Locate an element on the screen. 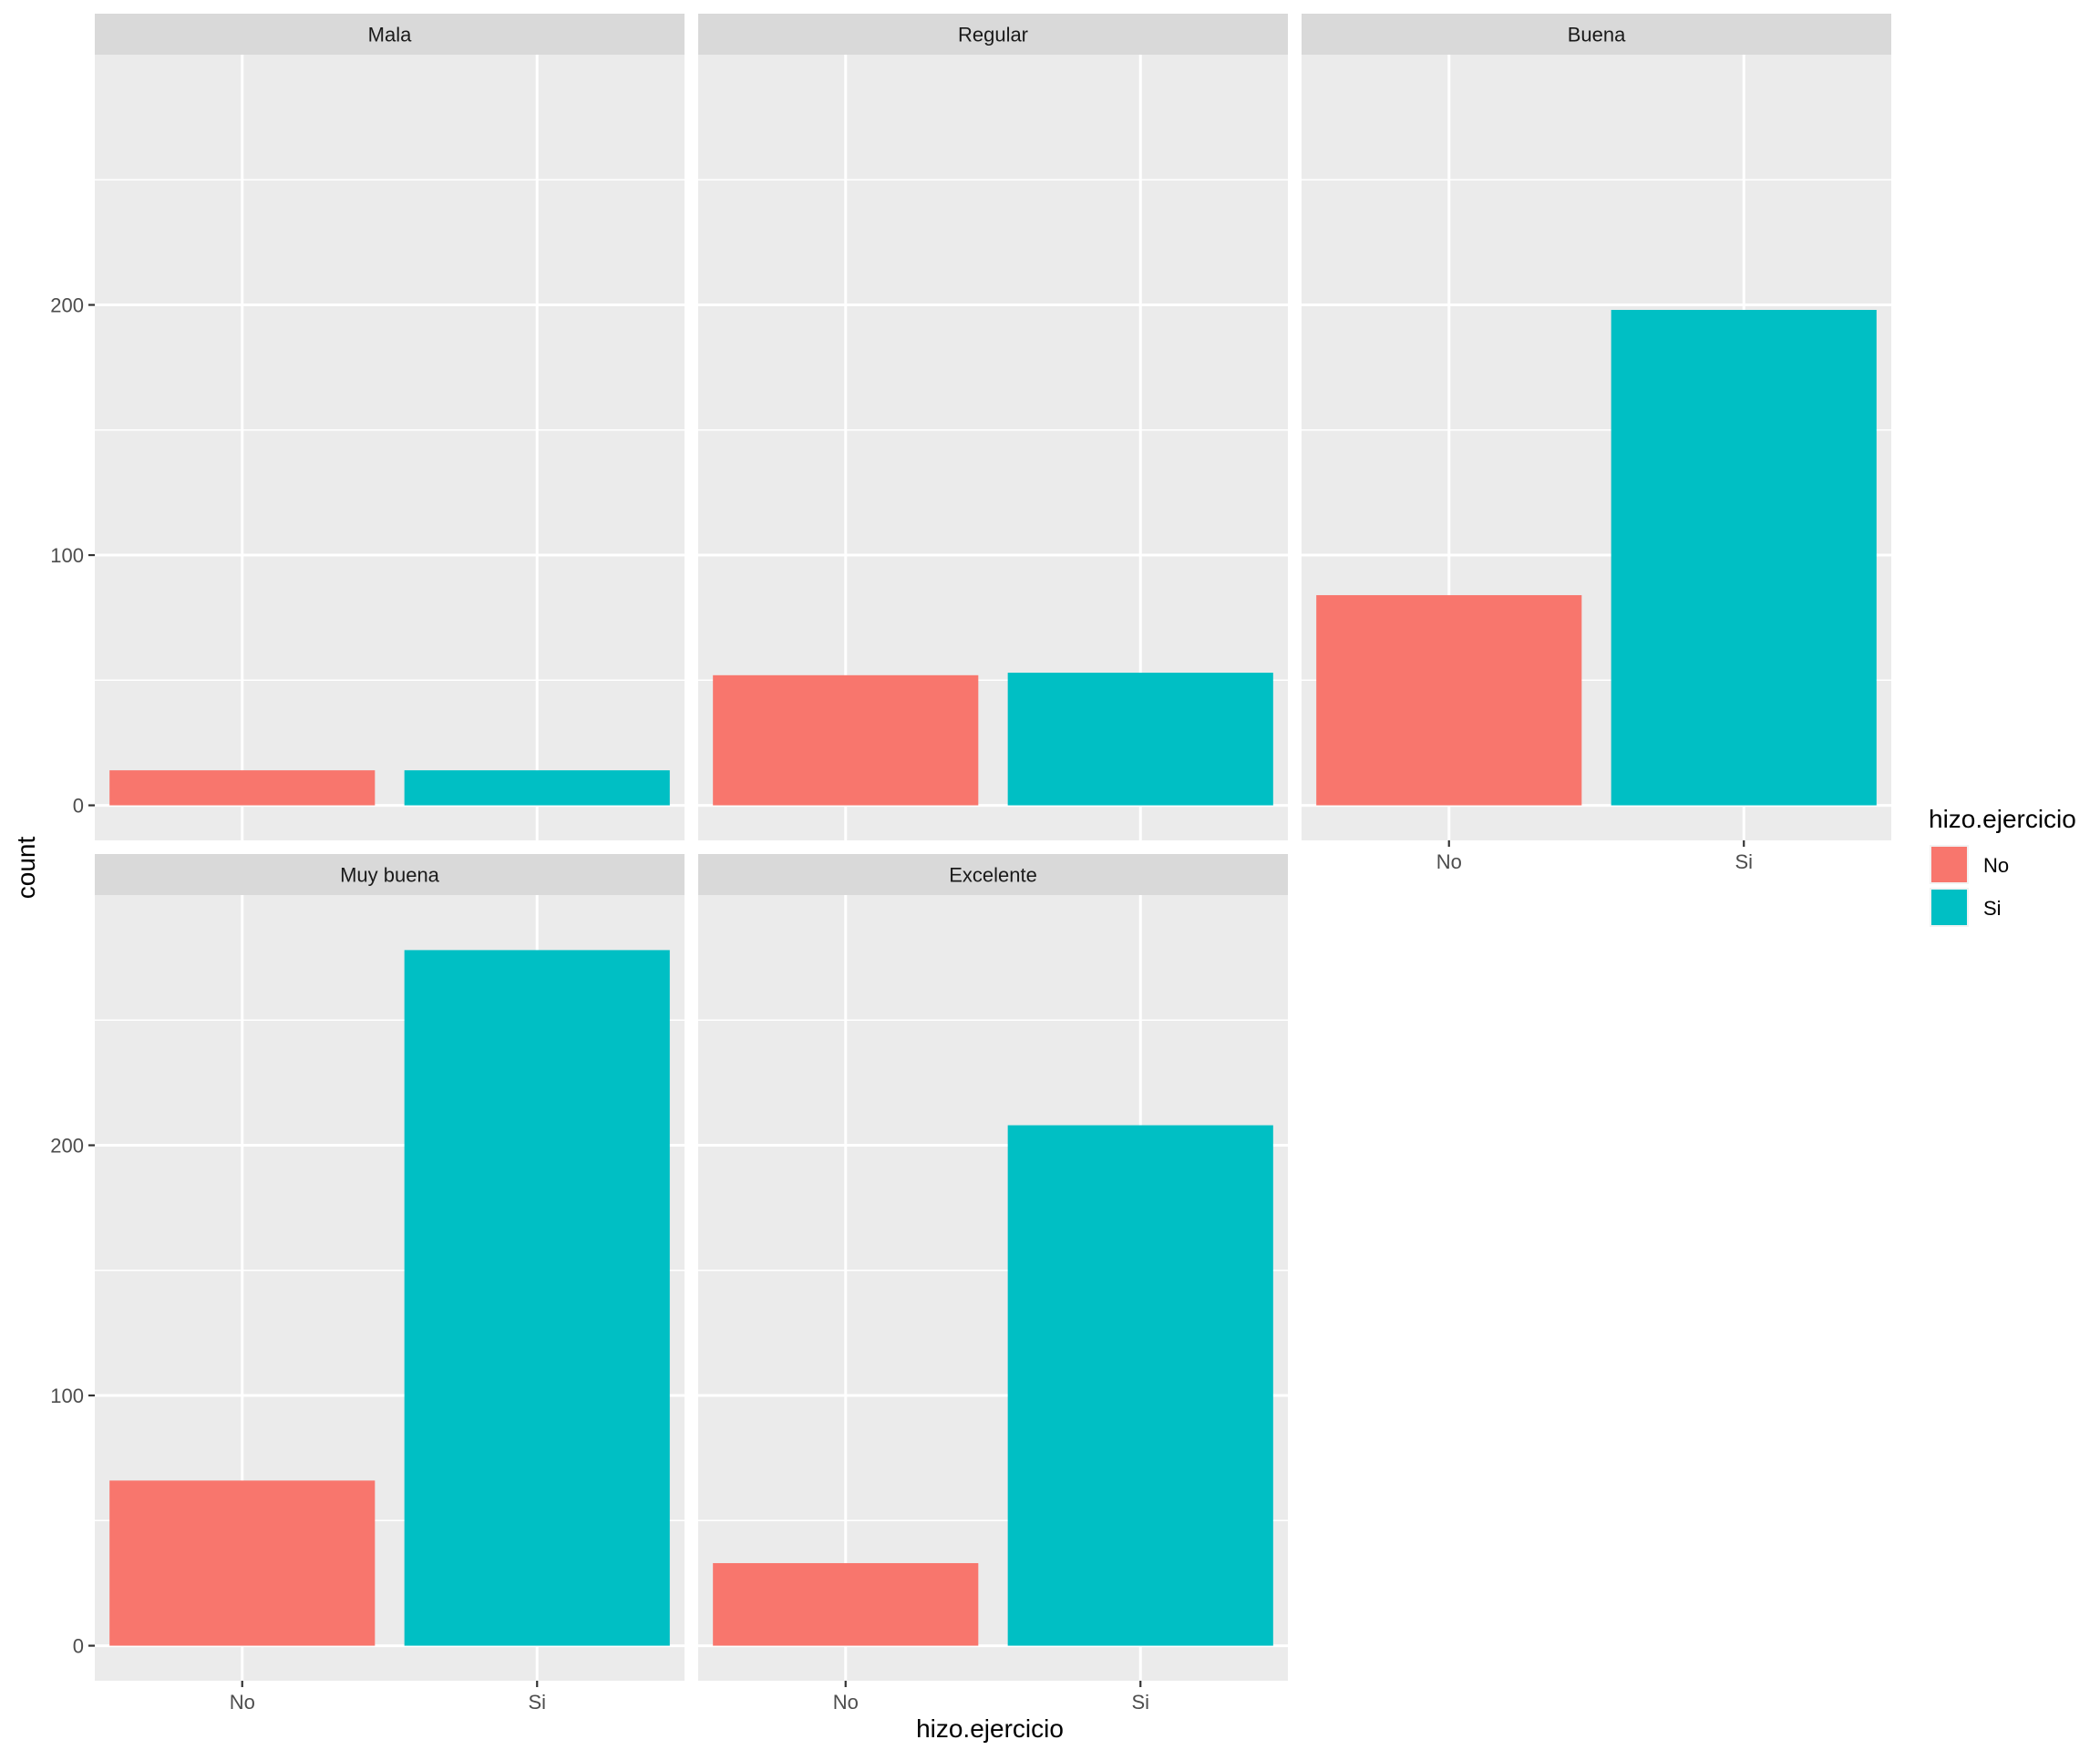 This screenshot has width=2100, height=1750. bar-excelente-no is located at coordinates (846, 1604).